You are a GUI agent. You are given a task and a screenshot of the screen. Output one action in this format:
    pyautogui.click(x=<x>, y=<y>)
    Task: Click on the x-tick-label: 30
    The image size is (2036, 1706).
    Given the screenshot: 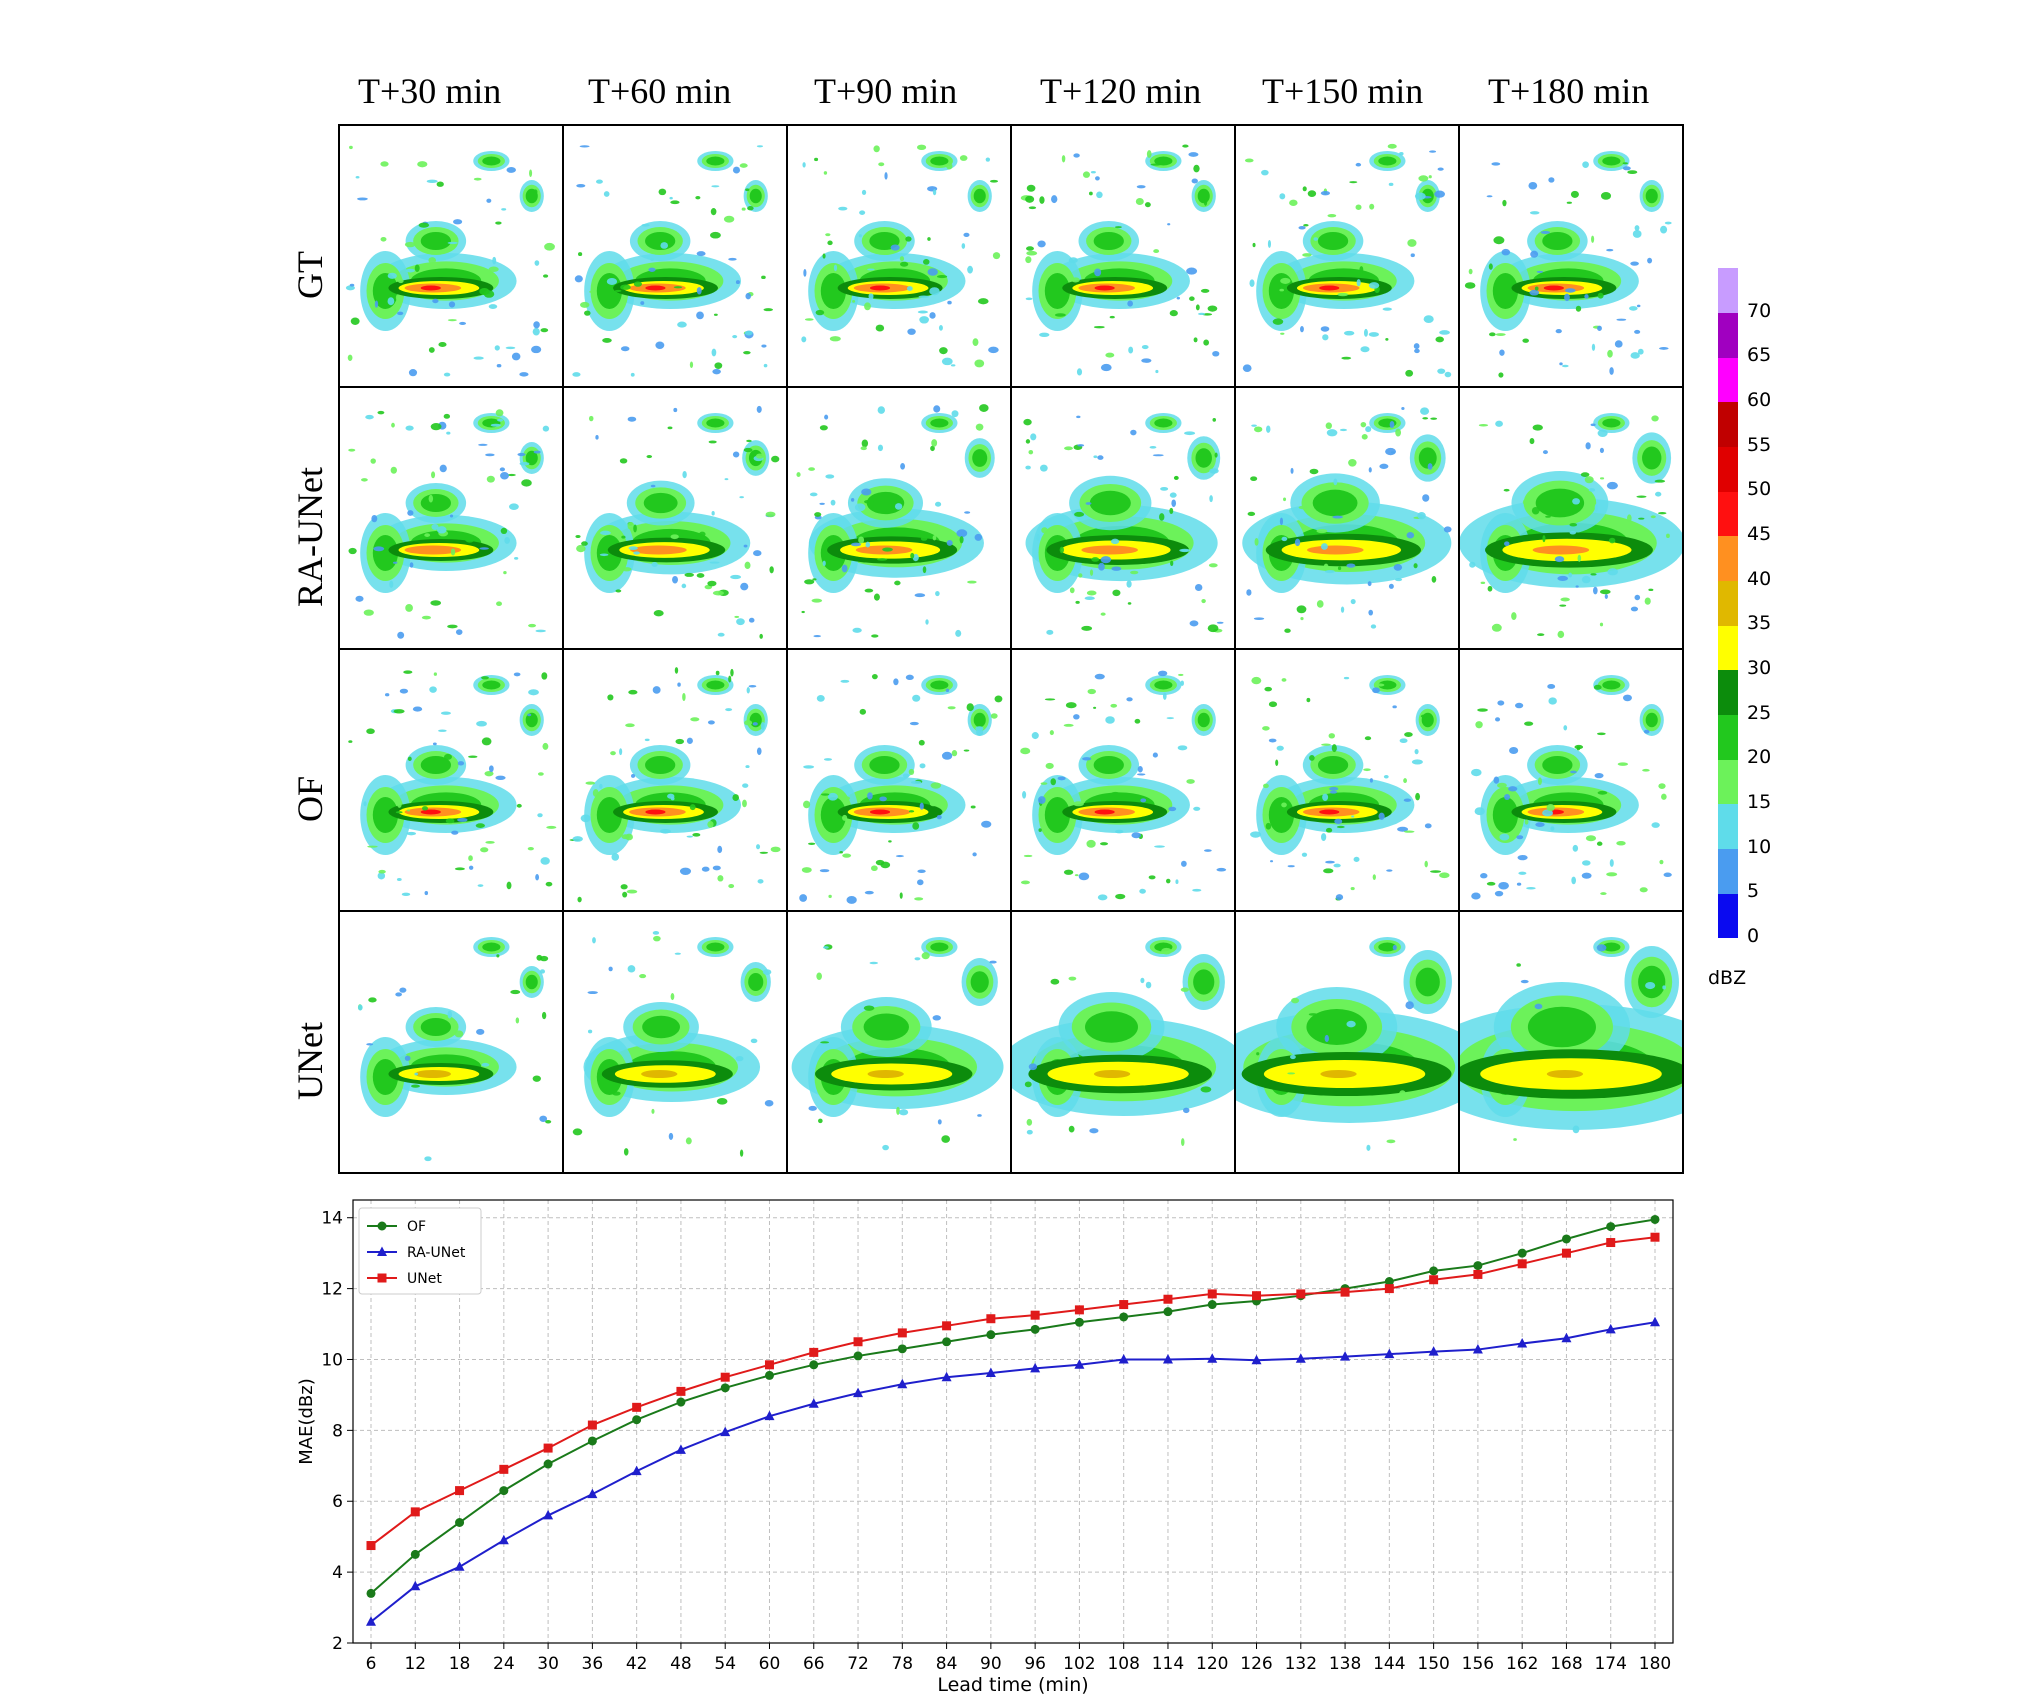 What is the action you would take?
    pyautogui.click(x=548, y=1664)
    